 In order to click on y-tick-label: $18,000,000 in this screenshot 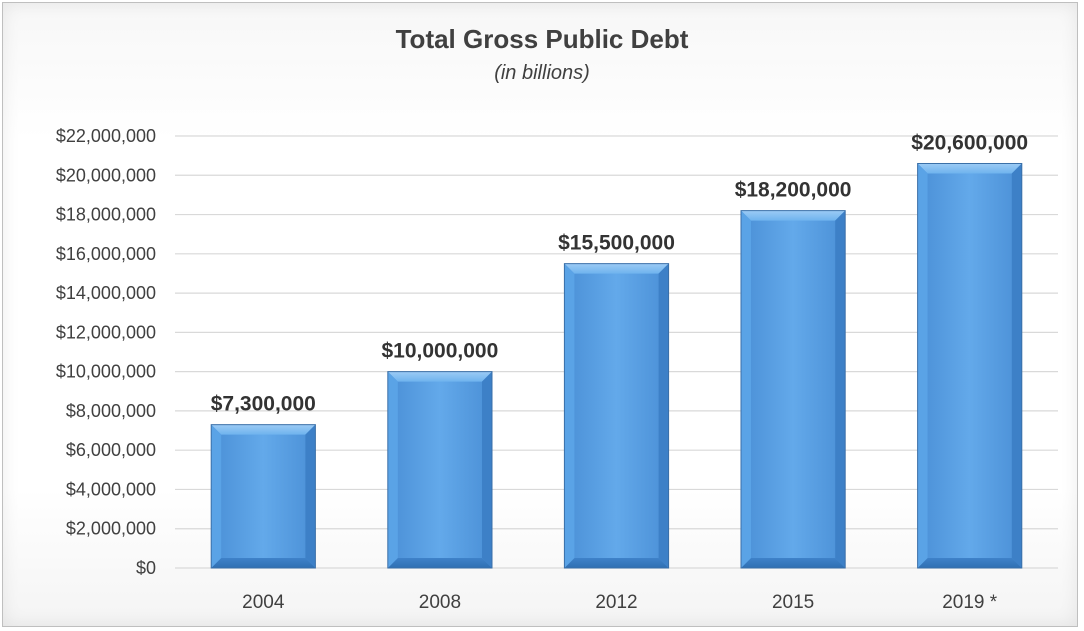, I will do `click(106, 215)`.